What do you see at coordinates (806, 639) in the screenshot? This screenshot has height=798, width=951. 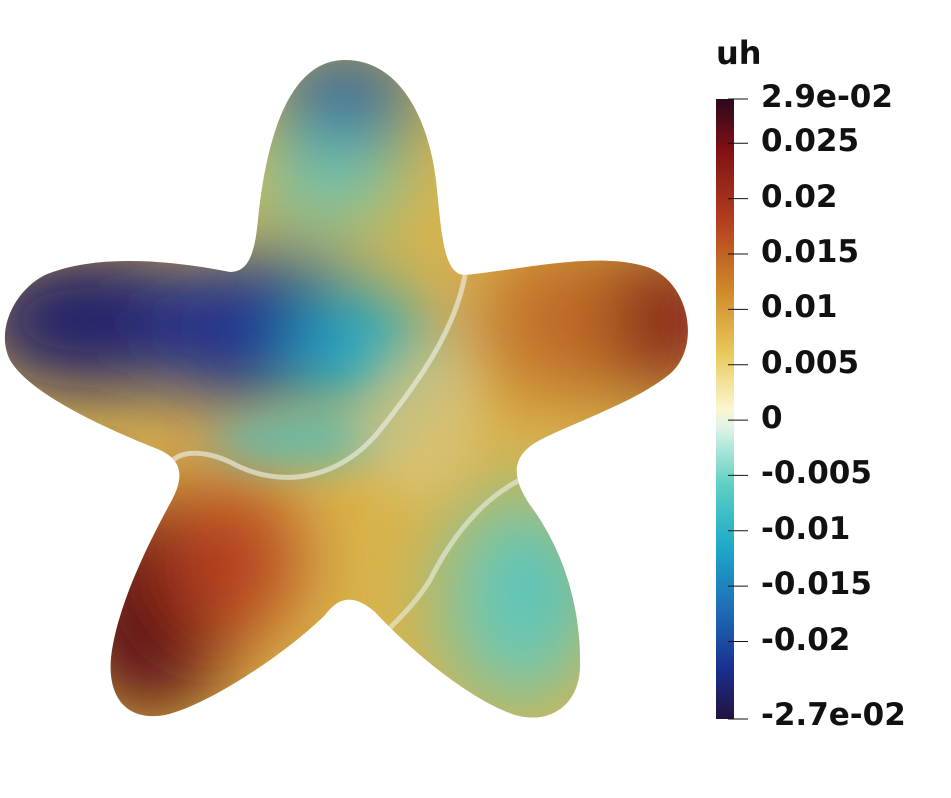 I see `colorbar-tick-label: -0.02` at bounding box center [806, 639].